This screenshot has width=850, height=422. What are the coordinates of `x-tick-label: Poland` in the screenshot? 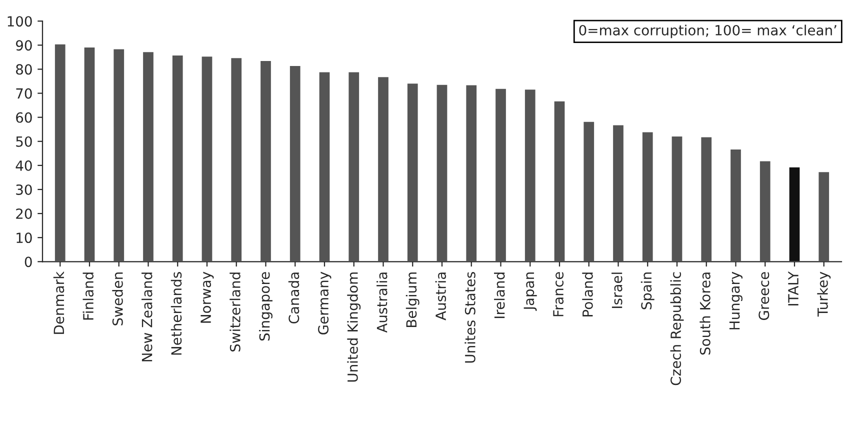 It's located at (587, 294).